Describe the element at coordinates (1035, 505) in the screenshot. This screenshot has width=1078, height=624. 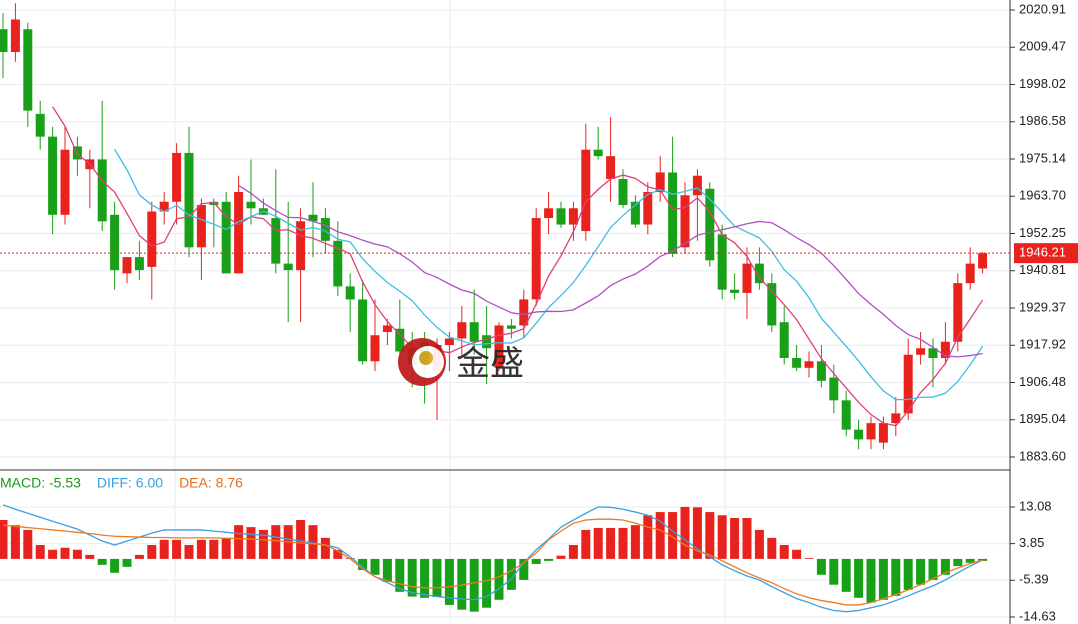
I see `y-tick-label: 13.08` at that location.